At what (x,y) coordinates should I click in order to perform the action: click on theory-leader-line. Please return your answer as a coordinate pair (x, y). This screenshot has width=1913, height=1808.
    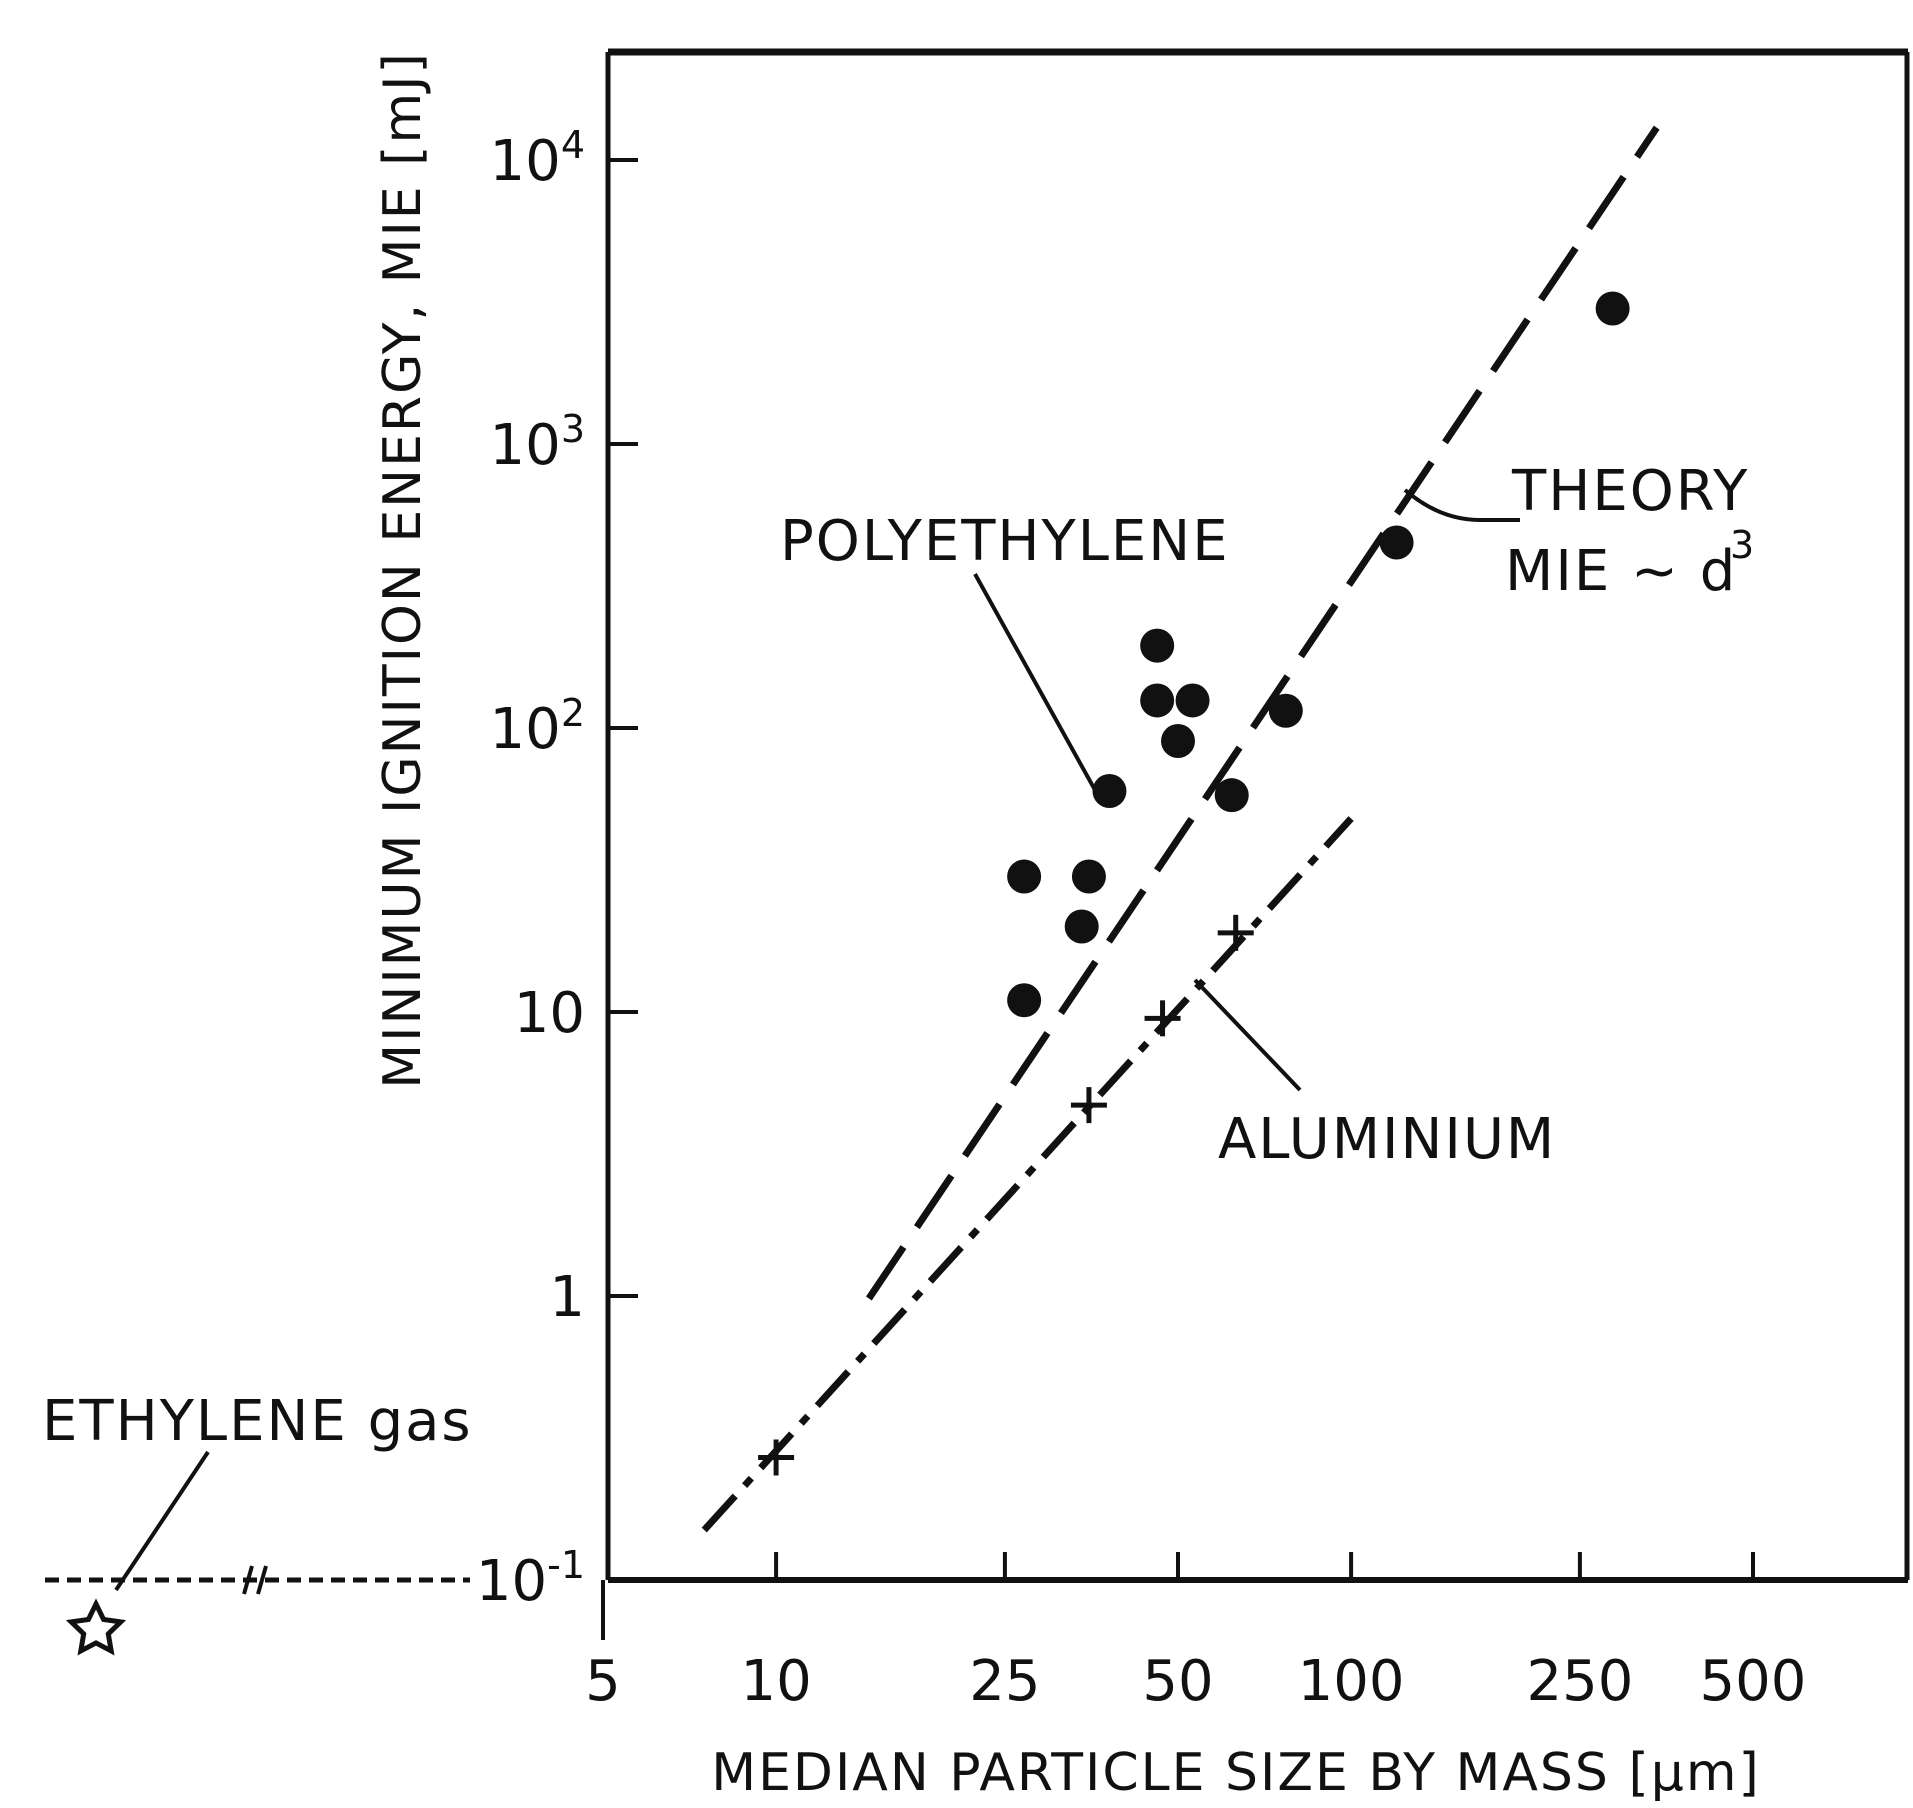
    Looking at the image, I should click on (1461, 505).